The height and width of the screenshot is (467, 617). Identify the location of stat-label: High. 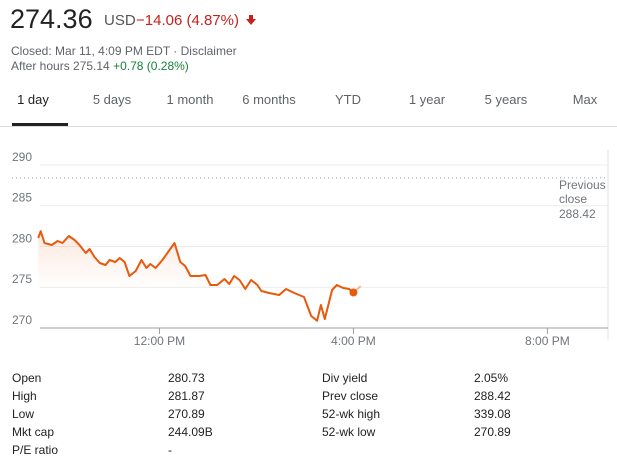
(24, 396).